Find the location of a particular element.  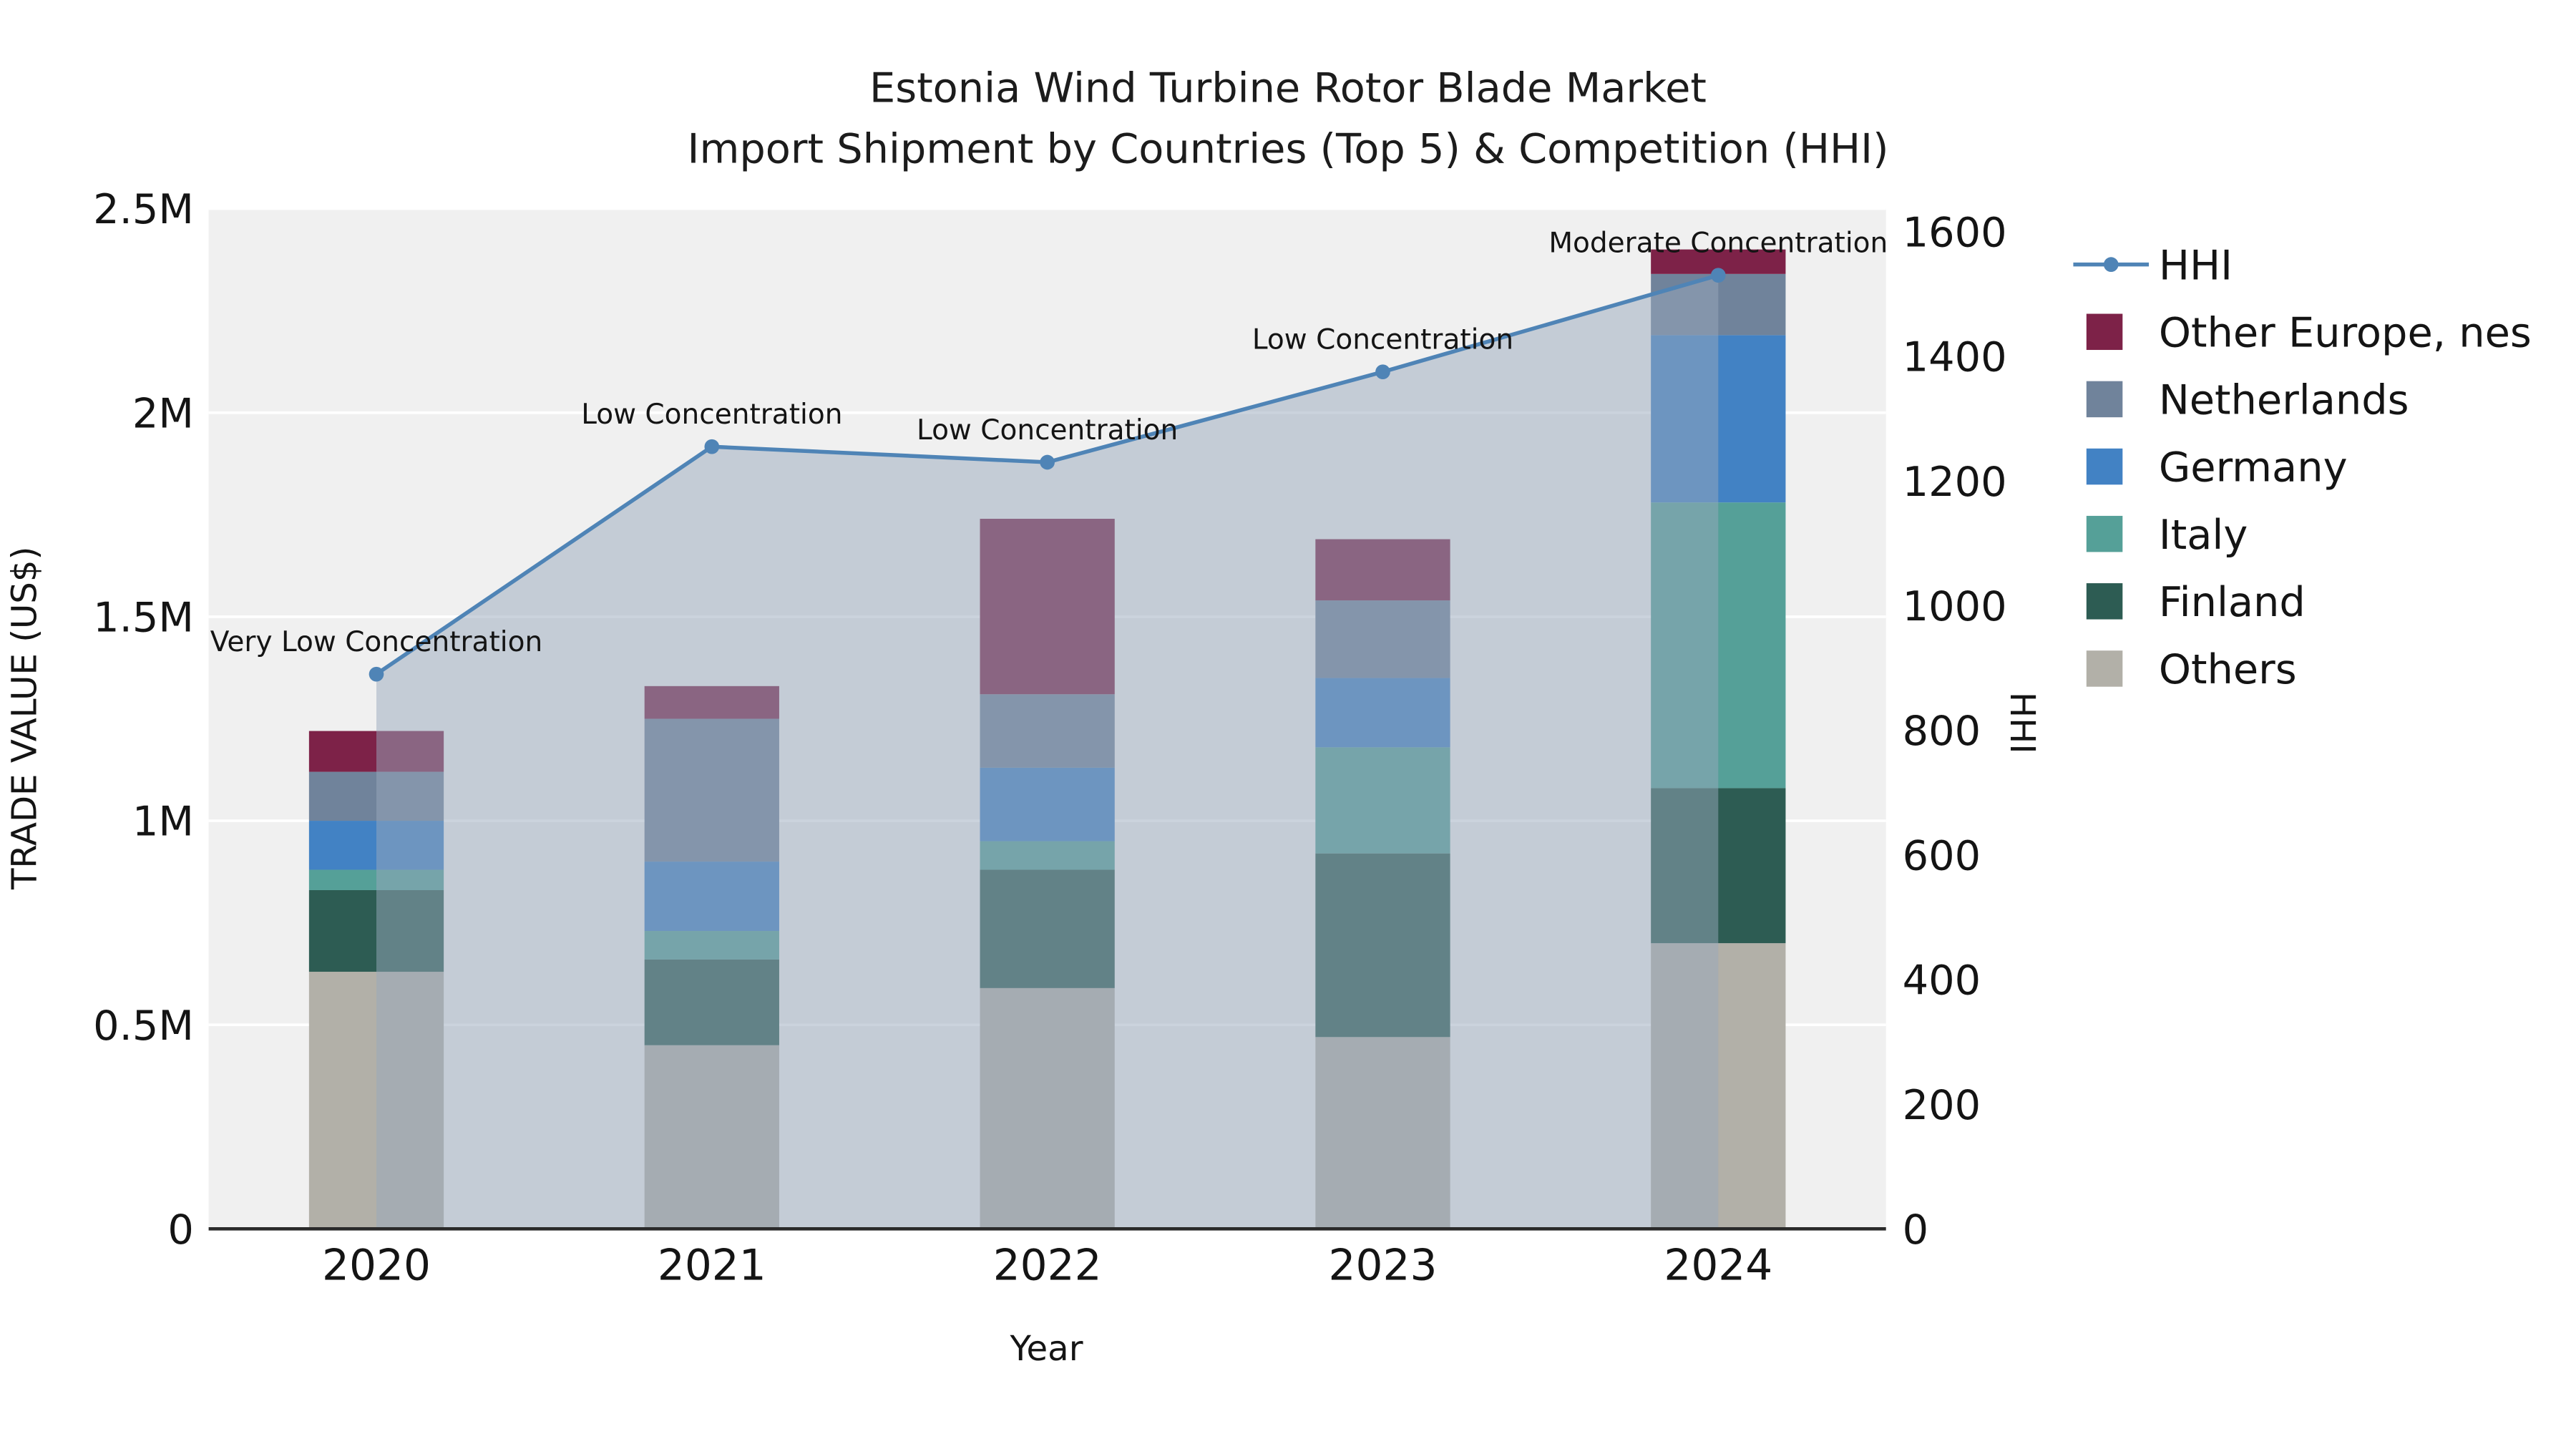

y-left-tick-label: 2M is located at coordinates (163, 413).